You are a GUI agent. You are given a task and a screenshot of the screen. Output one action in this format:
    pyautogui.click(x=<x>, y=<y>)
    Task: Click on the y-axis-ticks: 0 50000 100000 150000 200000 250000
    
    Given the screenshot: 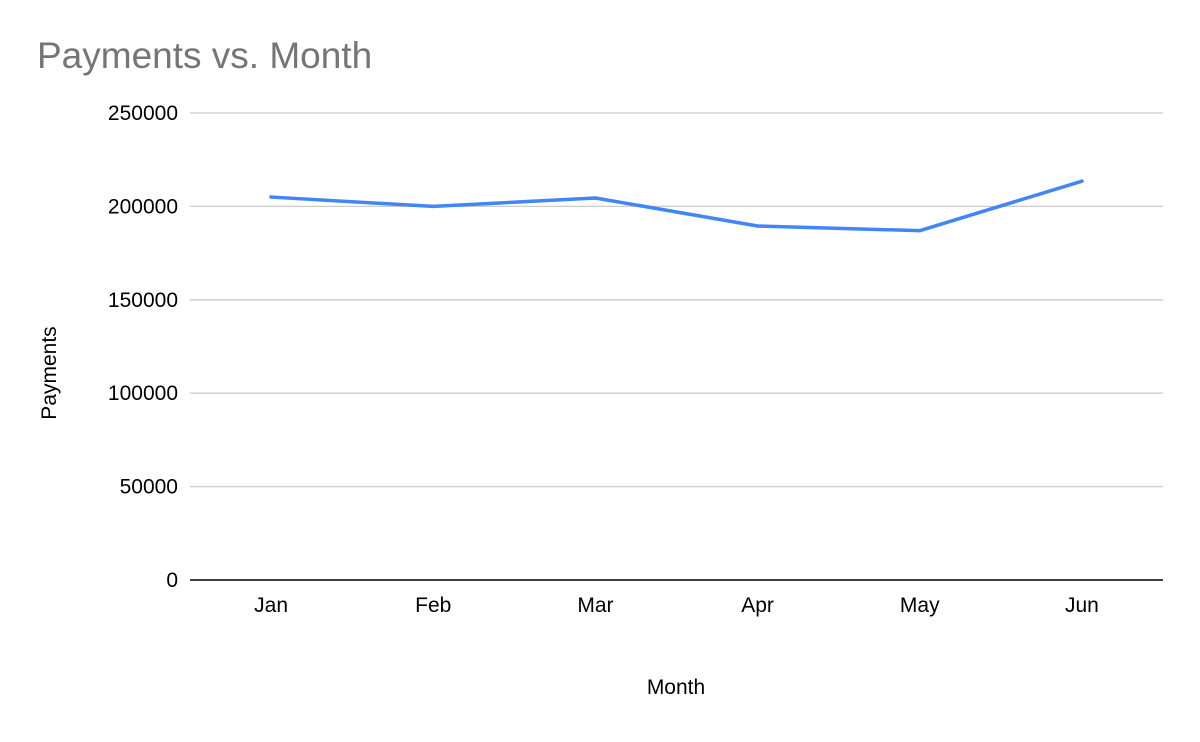 What is the action you would take?
    pyautogui.click(x=143, y=347)
    